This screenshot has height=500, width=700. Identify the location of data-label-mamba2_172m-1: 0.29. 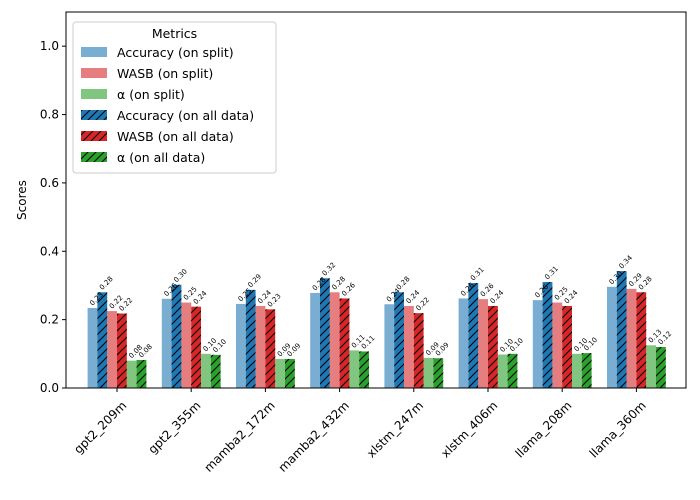
(254, 281).